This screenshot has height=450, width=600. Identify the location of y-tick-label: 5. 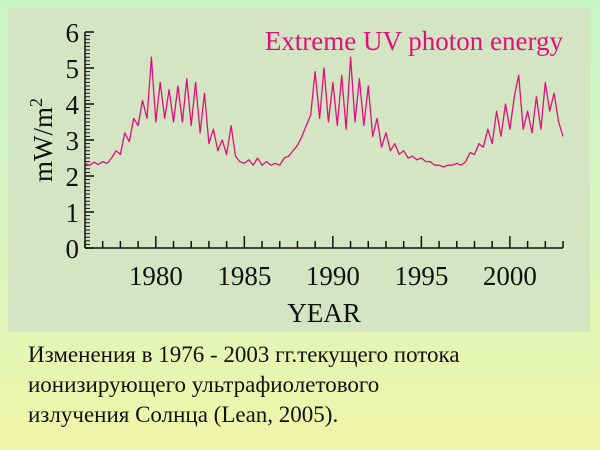
(73, 69).